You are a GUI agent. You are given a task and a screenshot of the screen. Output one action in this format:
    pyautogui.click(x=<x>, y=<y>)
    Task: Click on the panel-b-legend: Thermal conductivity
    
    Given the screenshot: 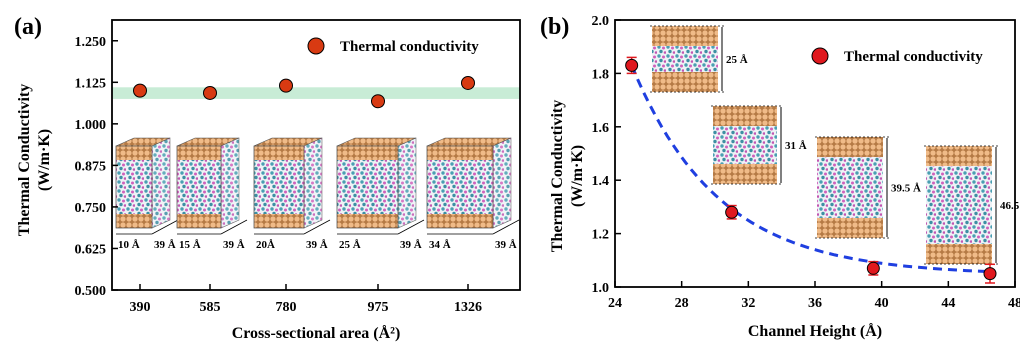 What is the action you would take?
    pyautogui.click(x=897, y=56)
    